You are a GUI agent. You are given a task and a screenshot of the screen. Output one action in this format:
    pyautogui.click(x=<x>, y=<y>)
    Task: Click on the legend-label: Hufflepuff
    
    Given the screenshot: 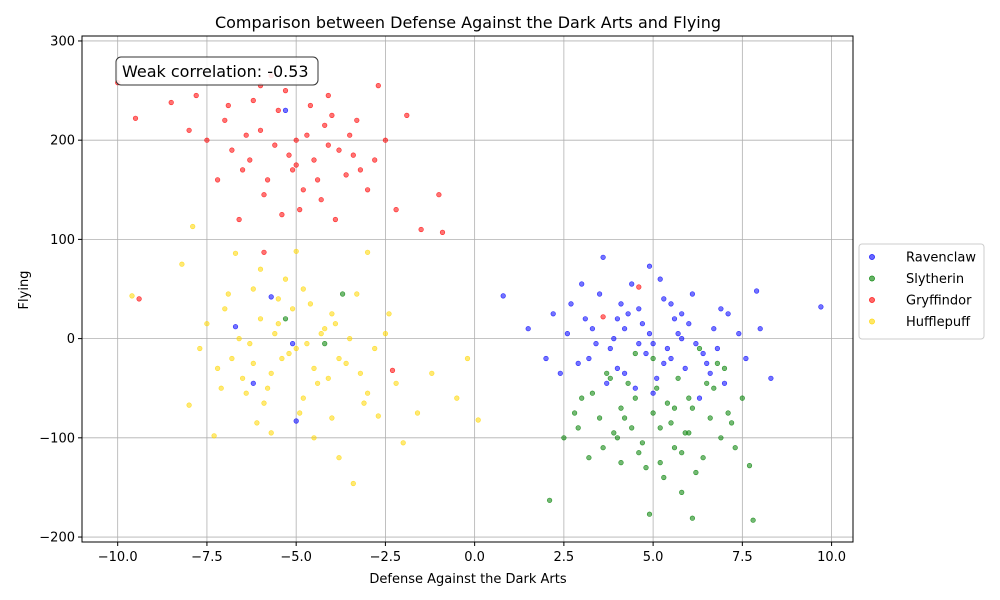 What is the action you would take?
    pyautogui.click(x=938, y=322)
    